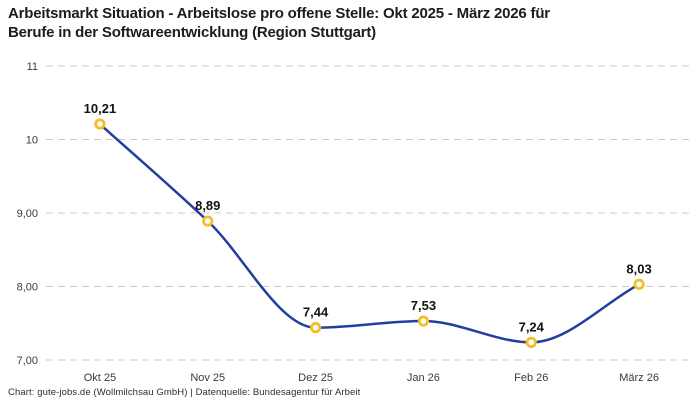 The width and height of the screenshot is (700, 400). Describe the element at coordinates (532, 326) in the screenshot. I see `data-point-value-label: 7,24` at that location.